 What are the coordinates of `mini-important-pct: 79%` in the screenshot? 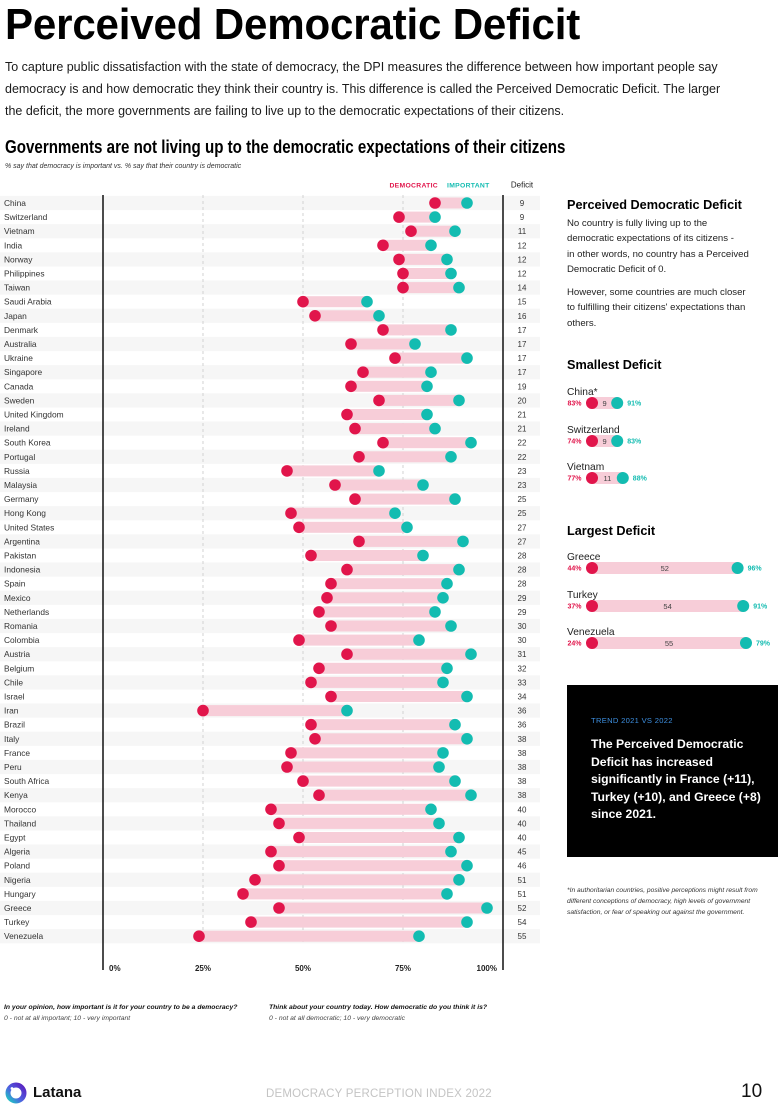 It's located at (763, 644).